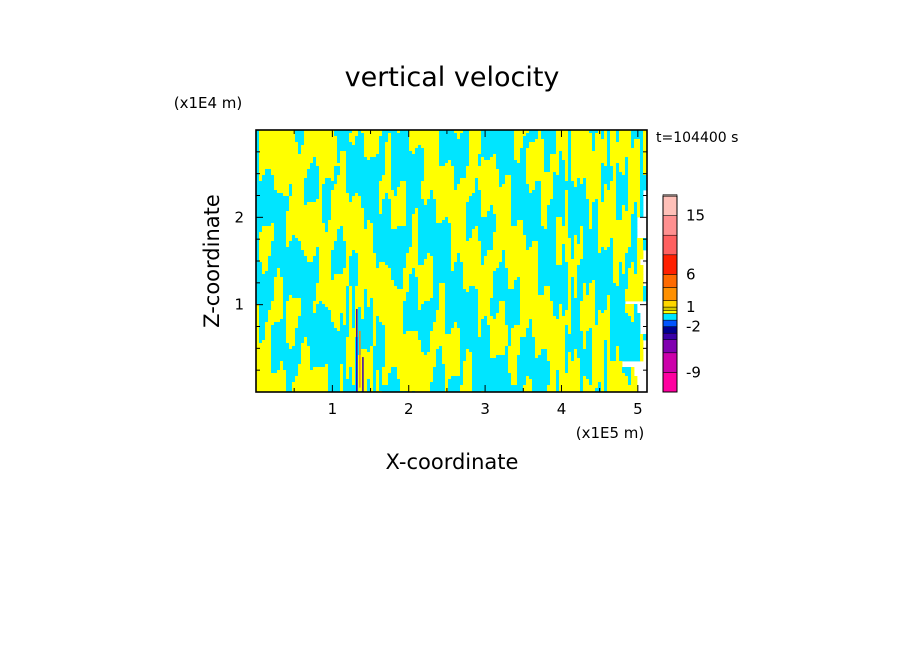  Describe the element at coordinates (610, 433) in the screenshot. I see `x-axis-scale-label: (x1E5 m)` at that location.